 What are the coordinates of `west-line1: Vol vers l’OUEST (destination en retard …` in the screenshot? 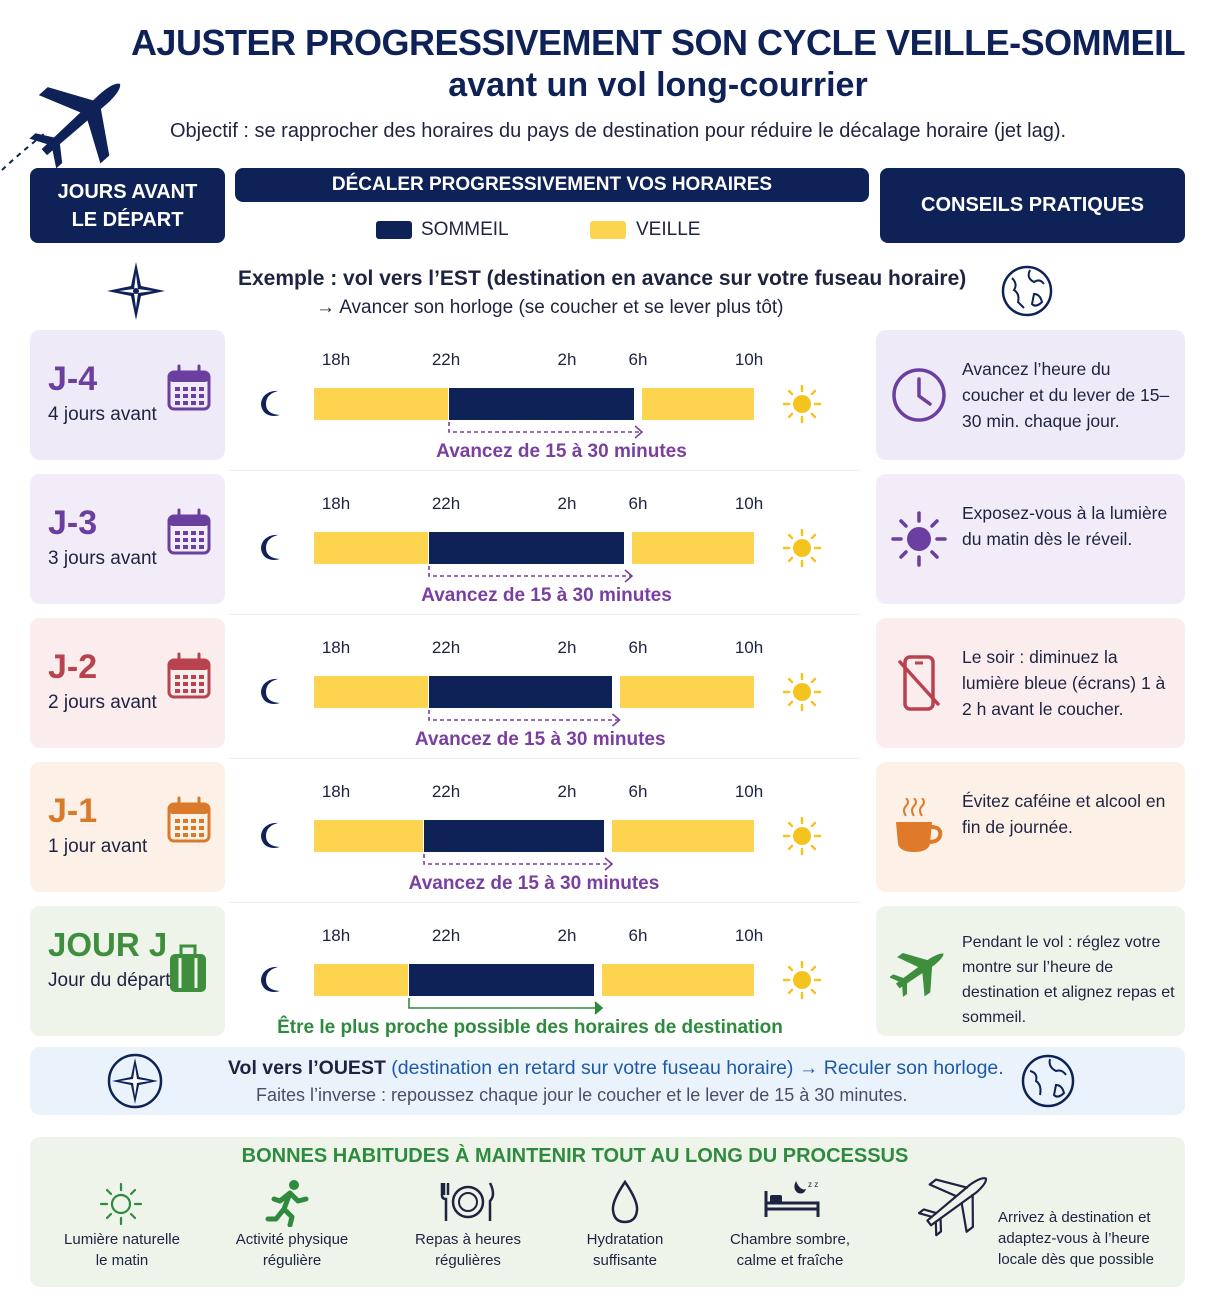 It's located at (616, 1068).